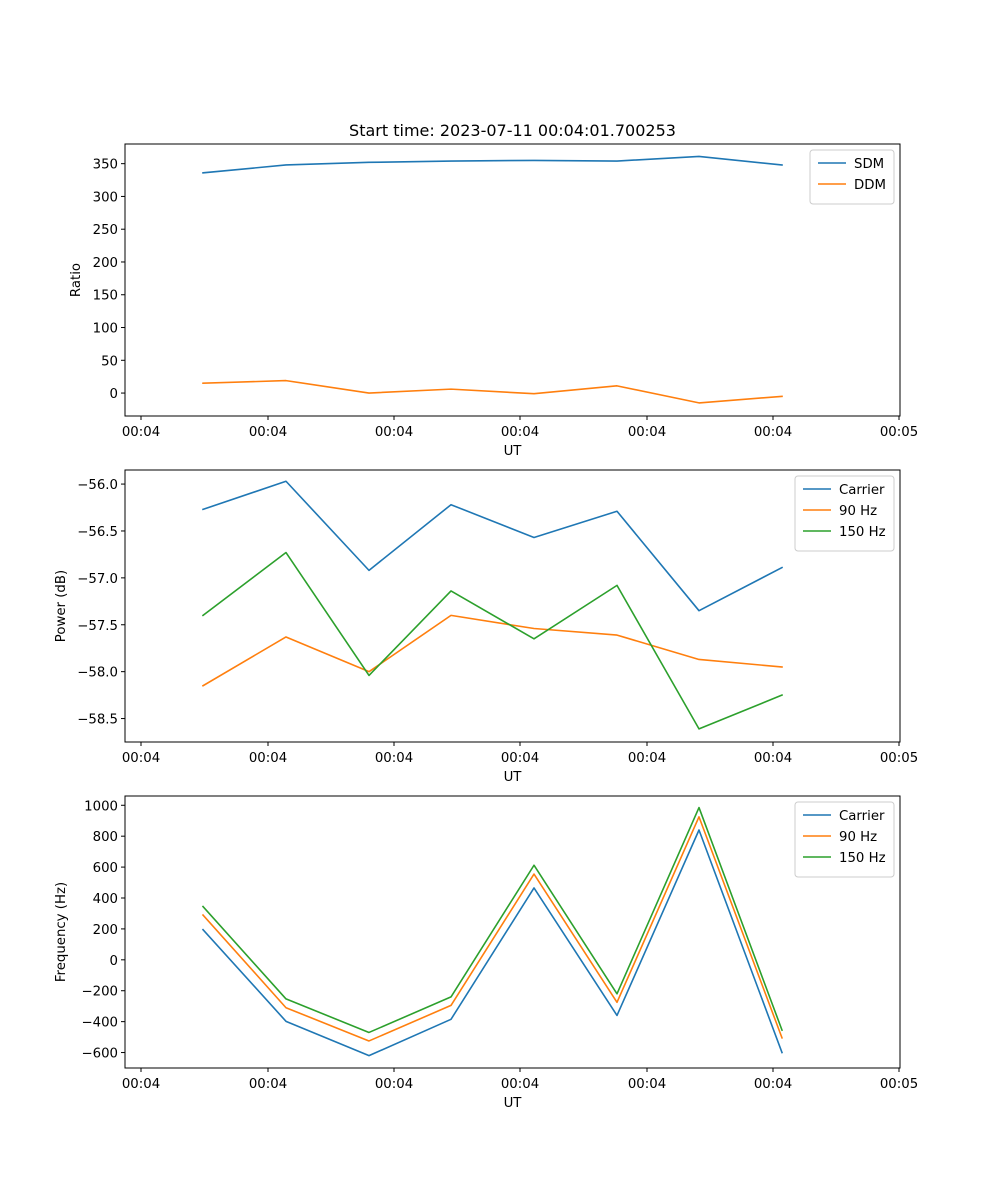 The height and width of the screenshot is (1200, 1000). Describe the element at coordinates (105, 899) in the screenshot. I see `y-tick-label: 400` at that location.